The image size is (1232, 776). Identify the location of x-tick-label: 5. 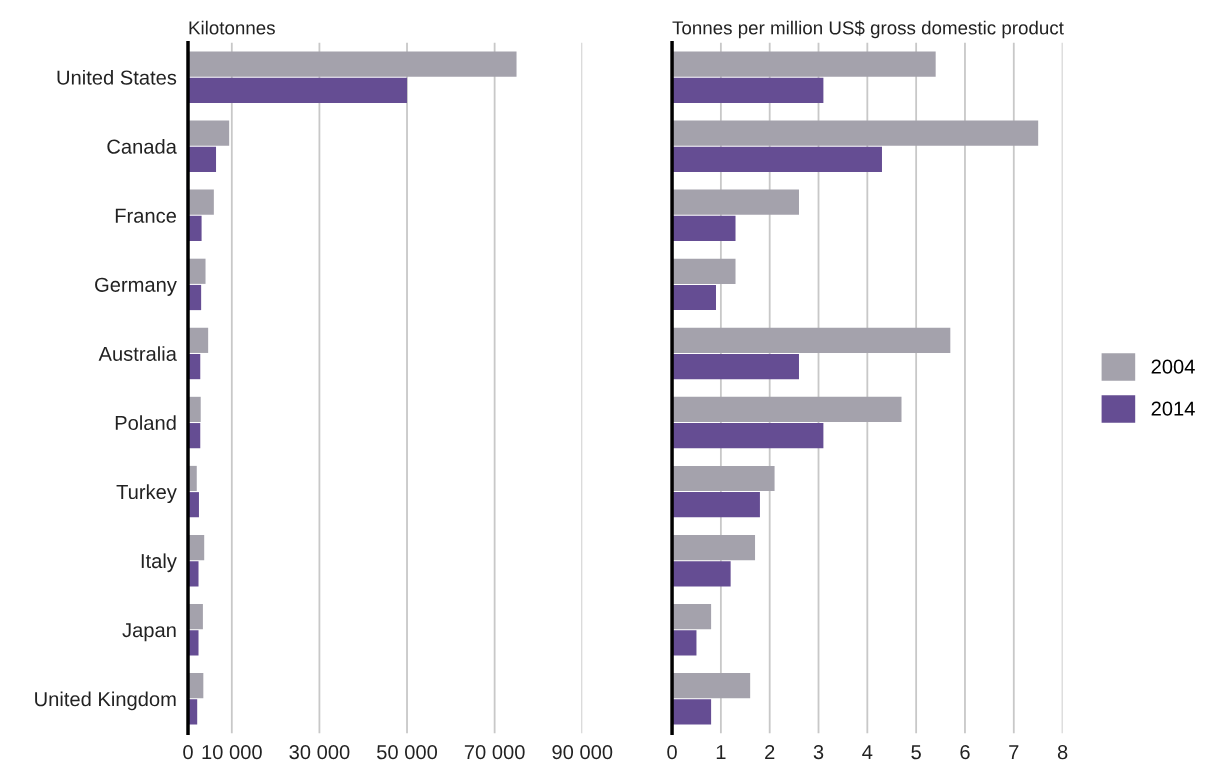
(916, 752).